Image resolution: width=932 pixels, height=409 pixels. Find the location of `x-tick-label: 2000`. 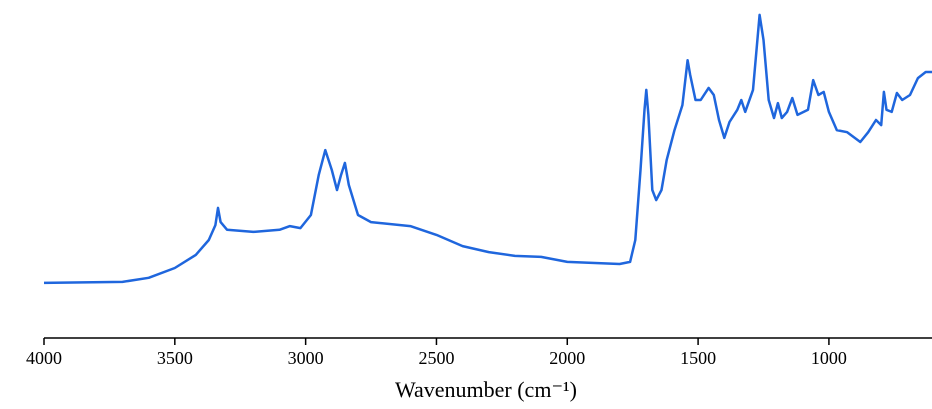

x-tick-label: 2000 is located at coordinates (567, 358).